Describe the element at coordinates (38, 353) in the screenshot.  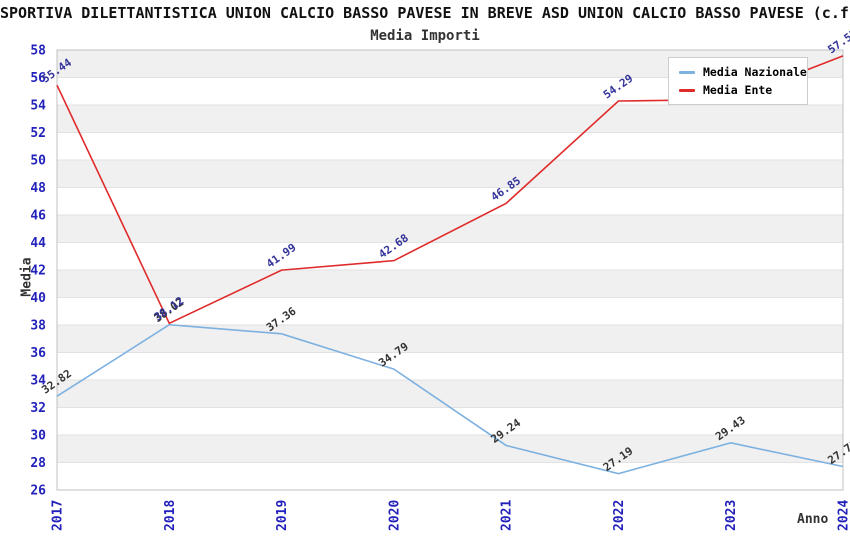
I see `y-tick-label: 36` at that location.